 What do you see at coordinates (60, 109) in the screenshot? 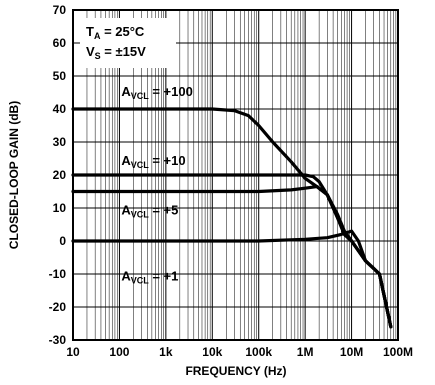
I see `y-tick-label: 40` at bounding box center [60, 109].